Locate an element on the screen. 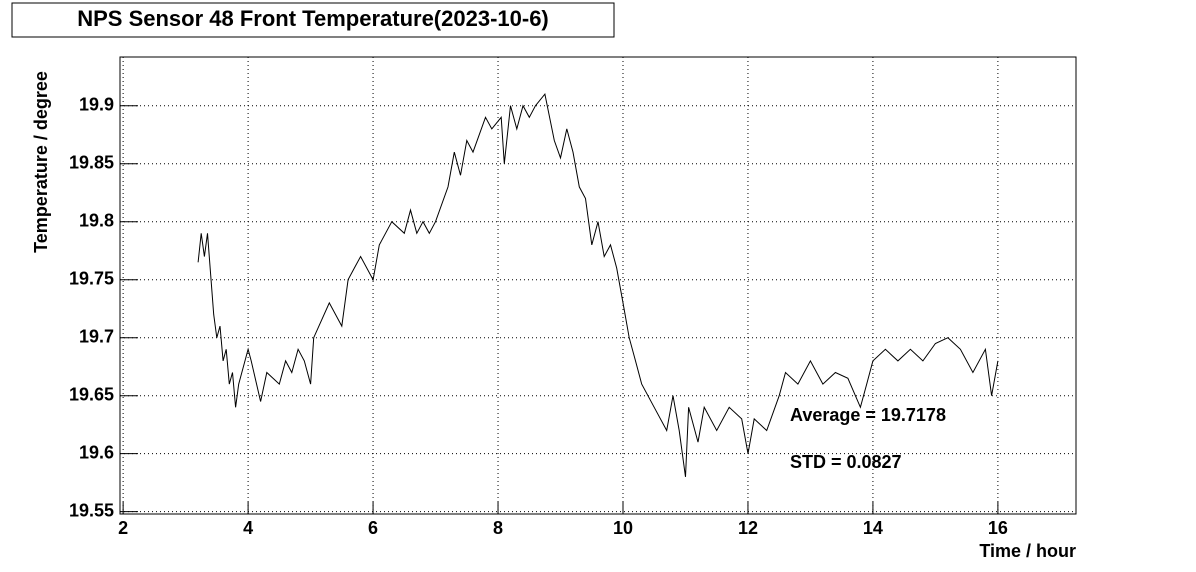 The image size is (1196, 572). y-tick-label: 19.85 is located at coordinates (91, 162).